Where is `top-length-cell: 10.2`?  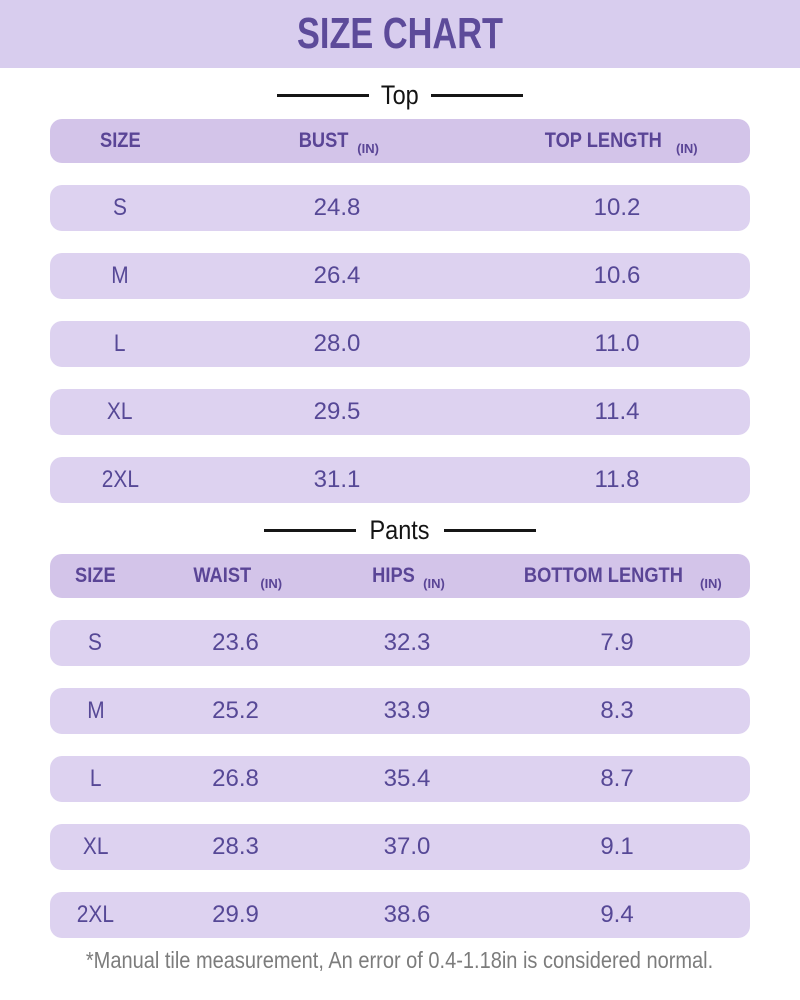 top-length-cell: 10.2 is located at coordinates (617, 208).